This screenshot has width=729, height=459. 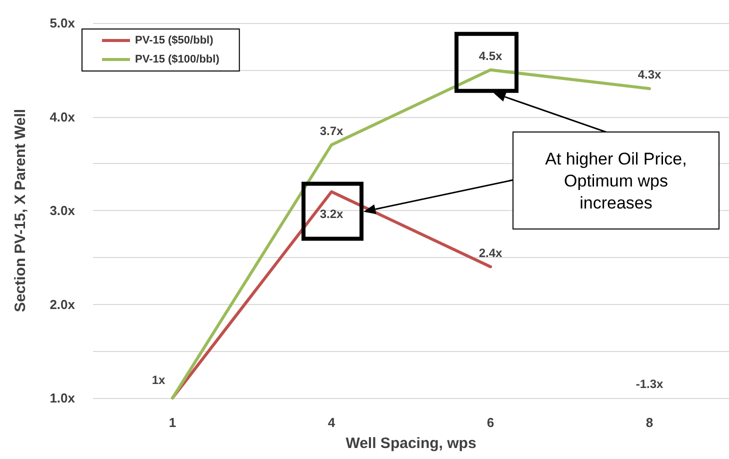 What do you see at coordinates (490, 55) in the screenshot?
I see `data-label: 4.5x` at bounding box center [490, 55].